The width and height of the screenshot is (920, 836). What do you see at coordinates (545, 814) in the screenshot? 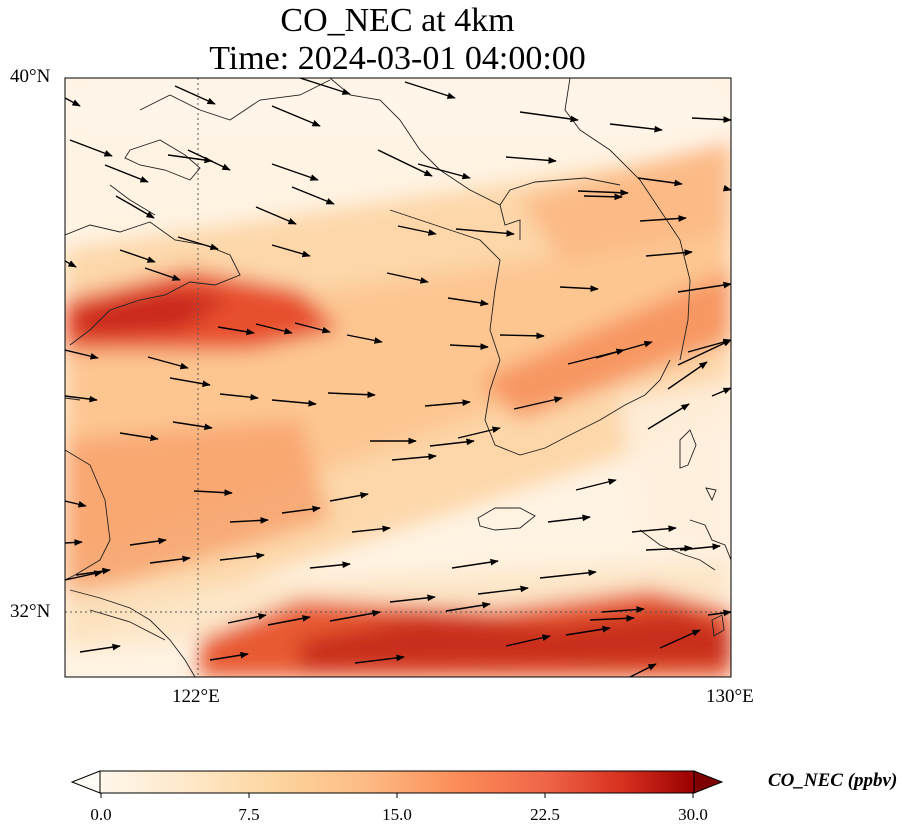
I see `colorbar-tick-22-5: 22.5` at bounding box center [545, 814].